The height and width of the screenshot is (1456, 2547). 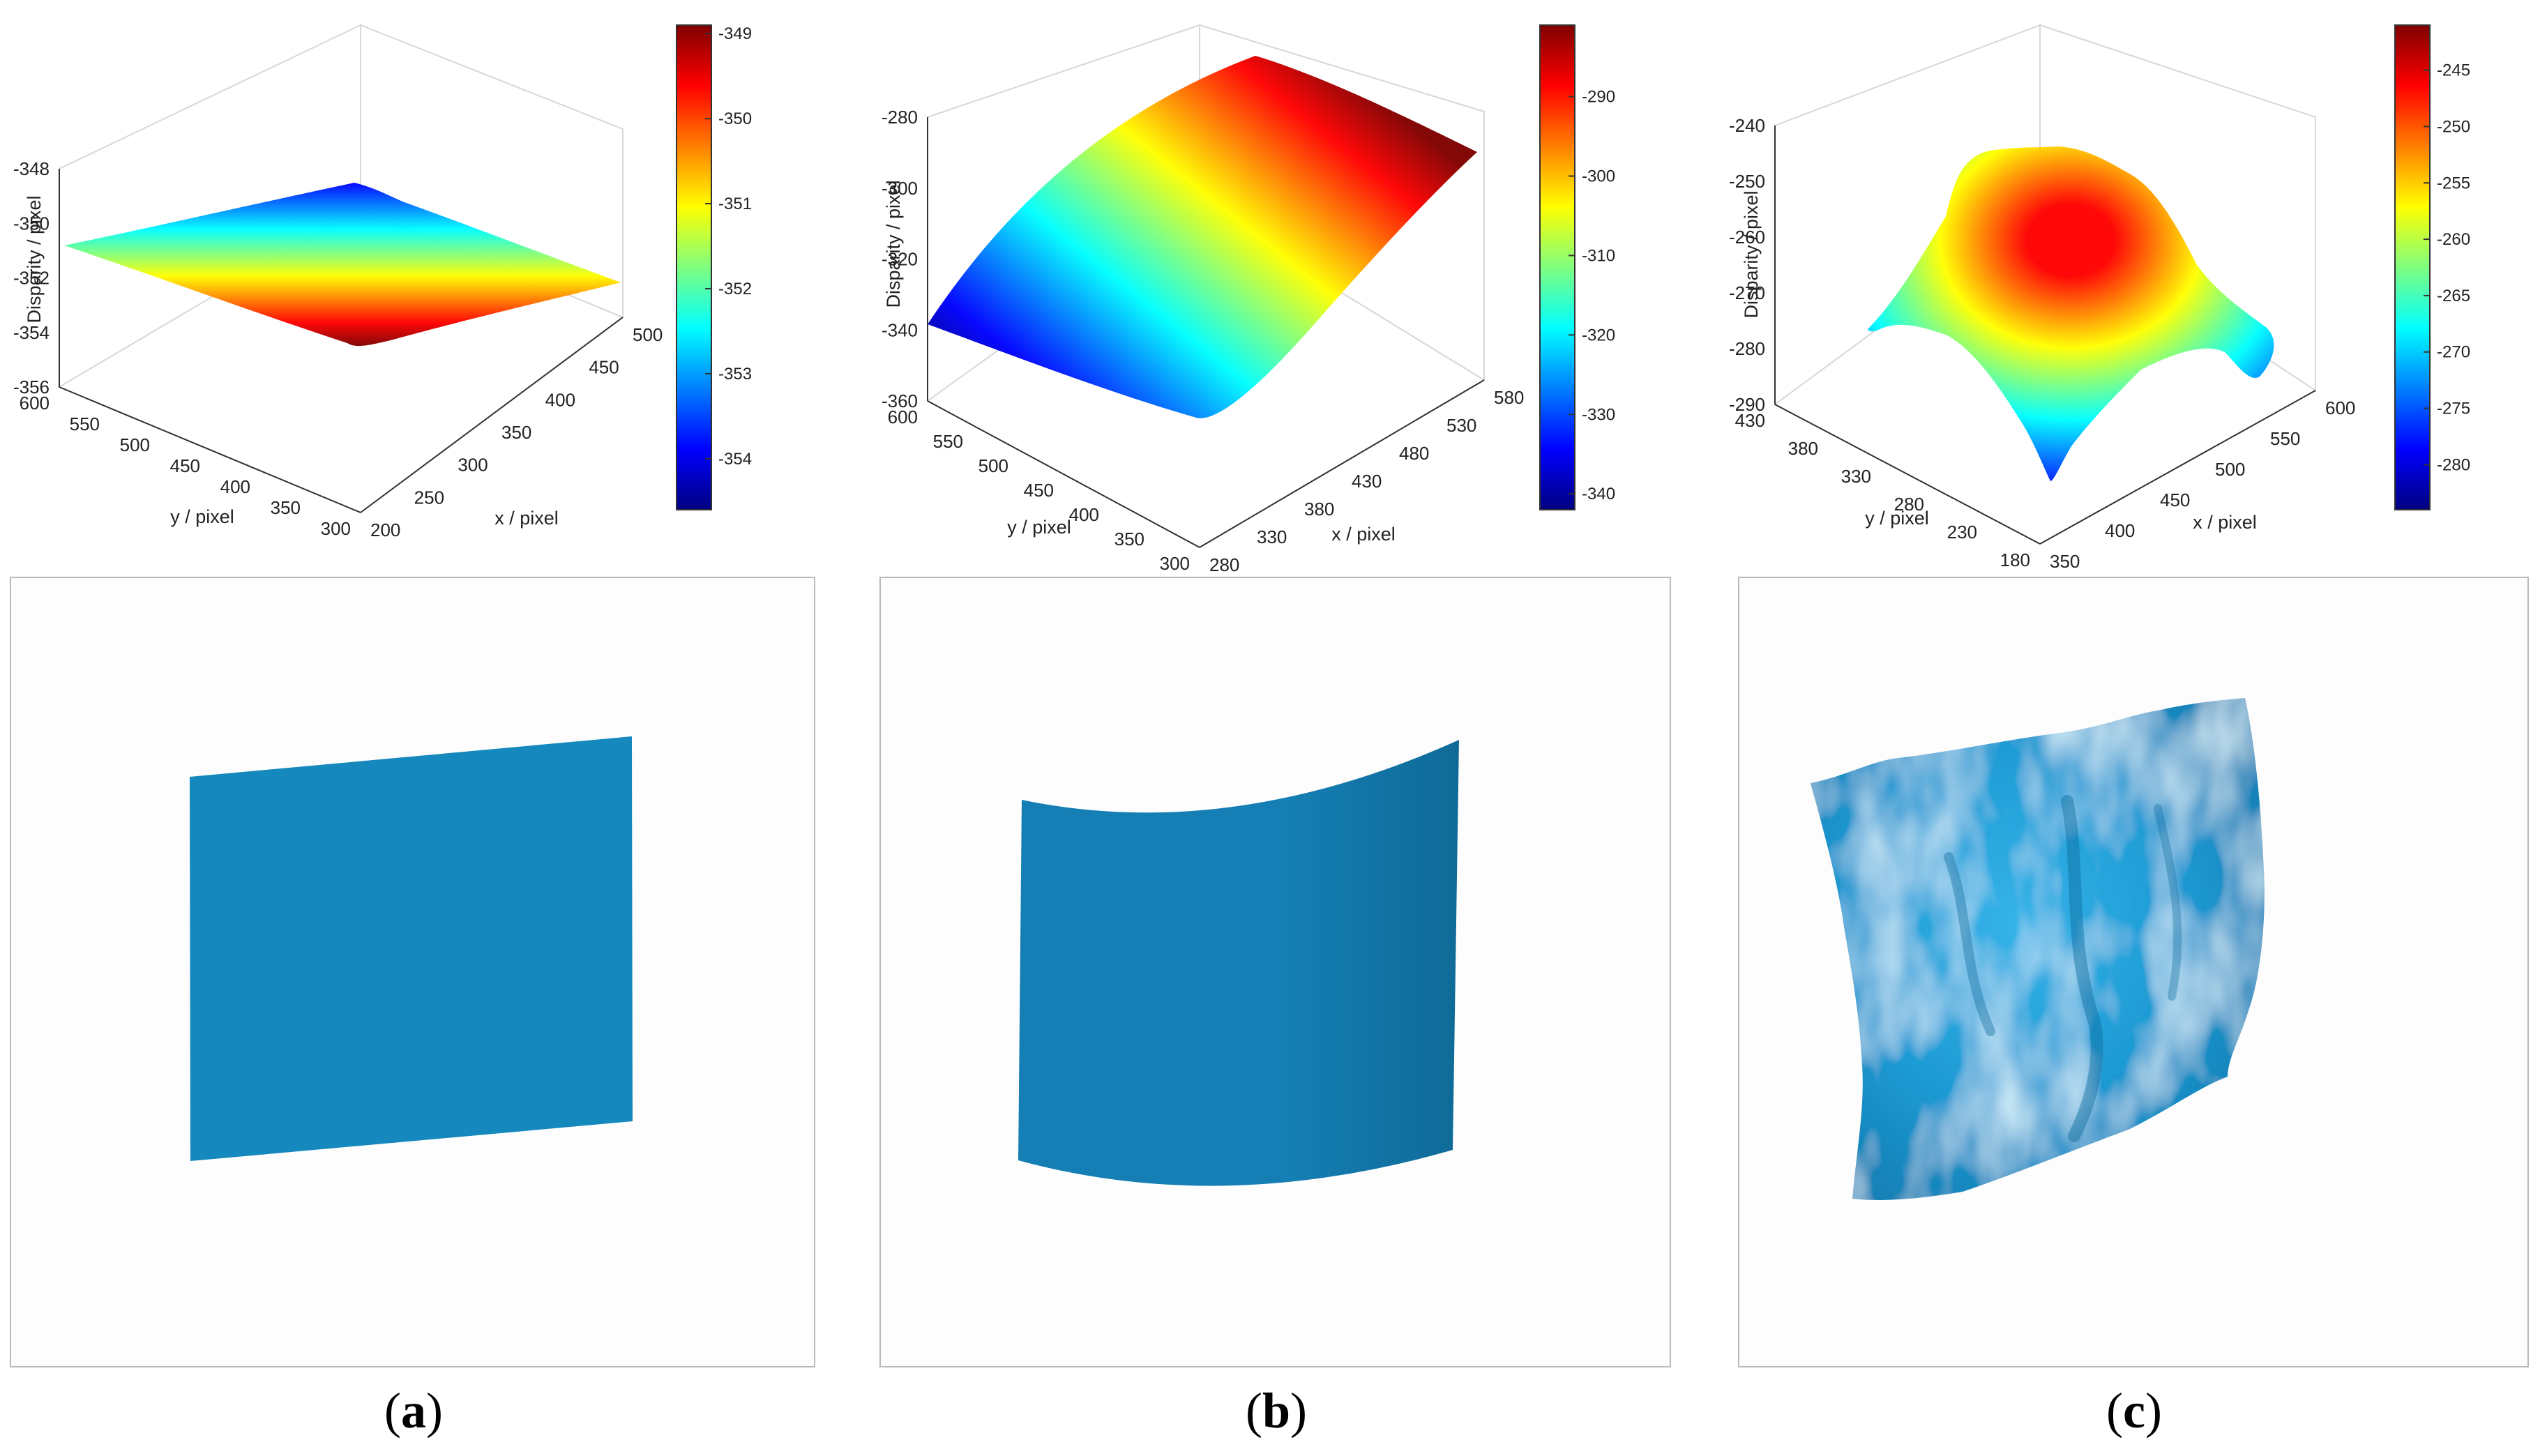 I want to click on colorbar-tick-label: -275, so click(x=2453, y=409).